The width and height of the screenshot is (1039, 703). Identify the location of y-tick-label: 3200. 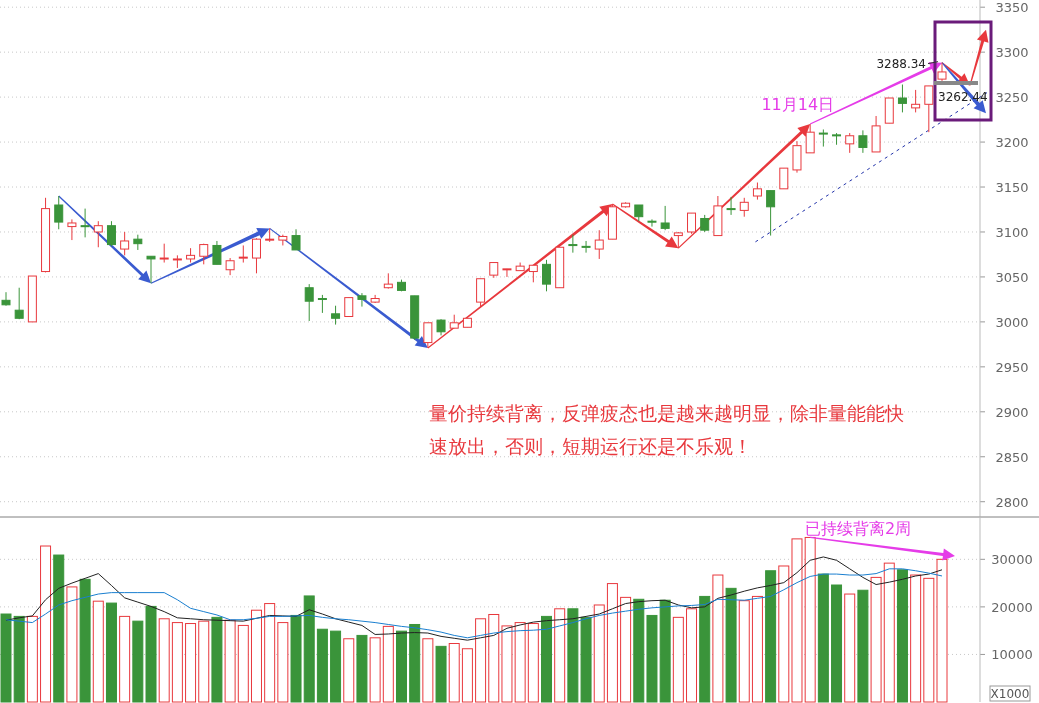
(1012, 143).